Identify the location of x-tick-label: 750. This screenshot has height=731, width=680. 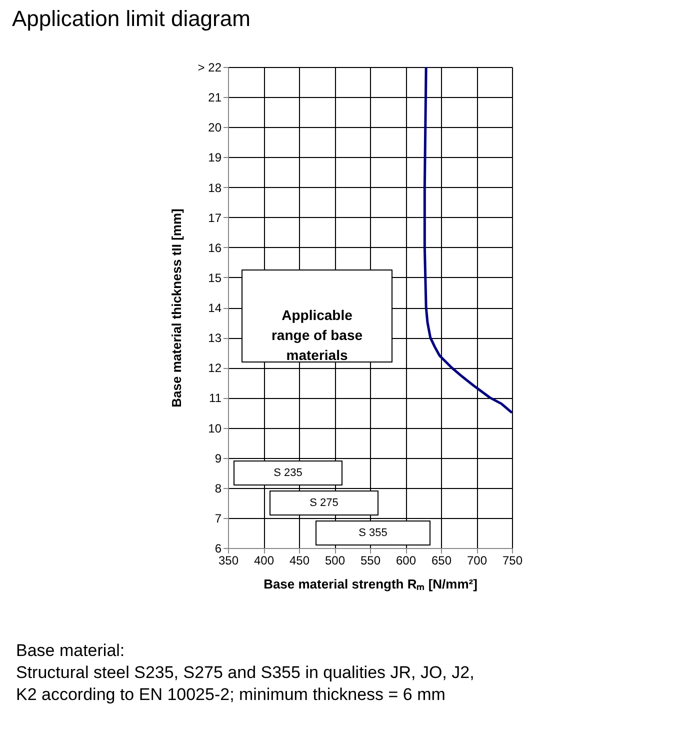
(512, 561).